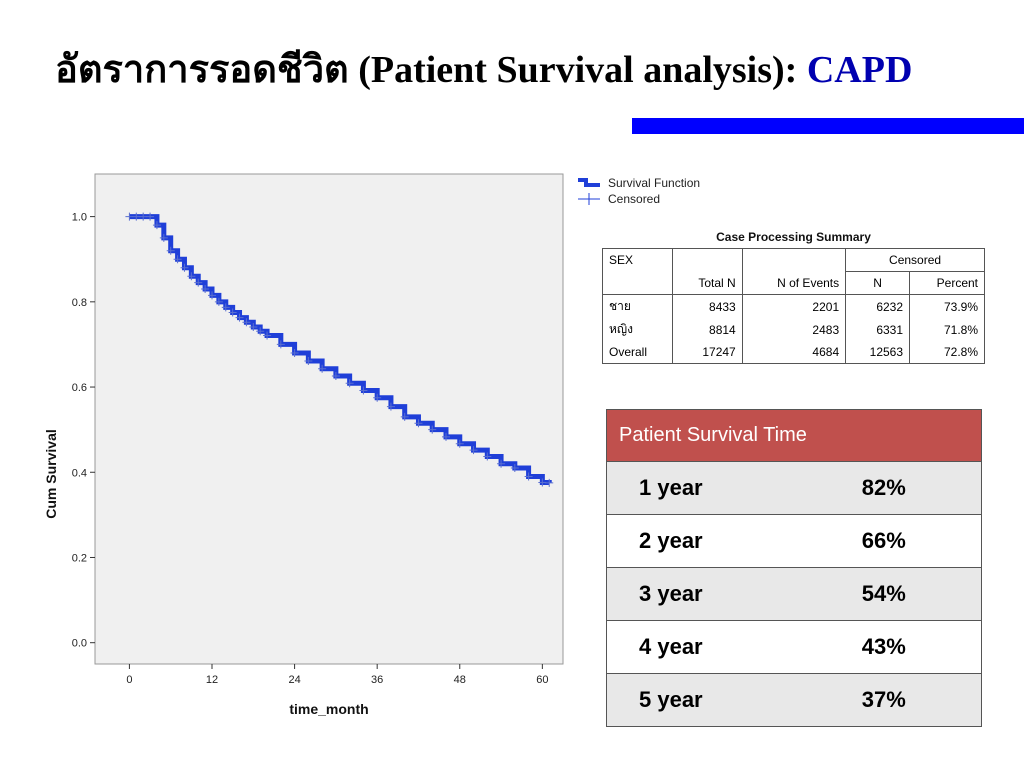 This screenshot has width=1024, height=768. Describe the element at coordinates (793, 647) in the screenshot. I see `table-row: 4 year 43%` at that location.